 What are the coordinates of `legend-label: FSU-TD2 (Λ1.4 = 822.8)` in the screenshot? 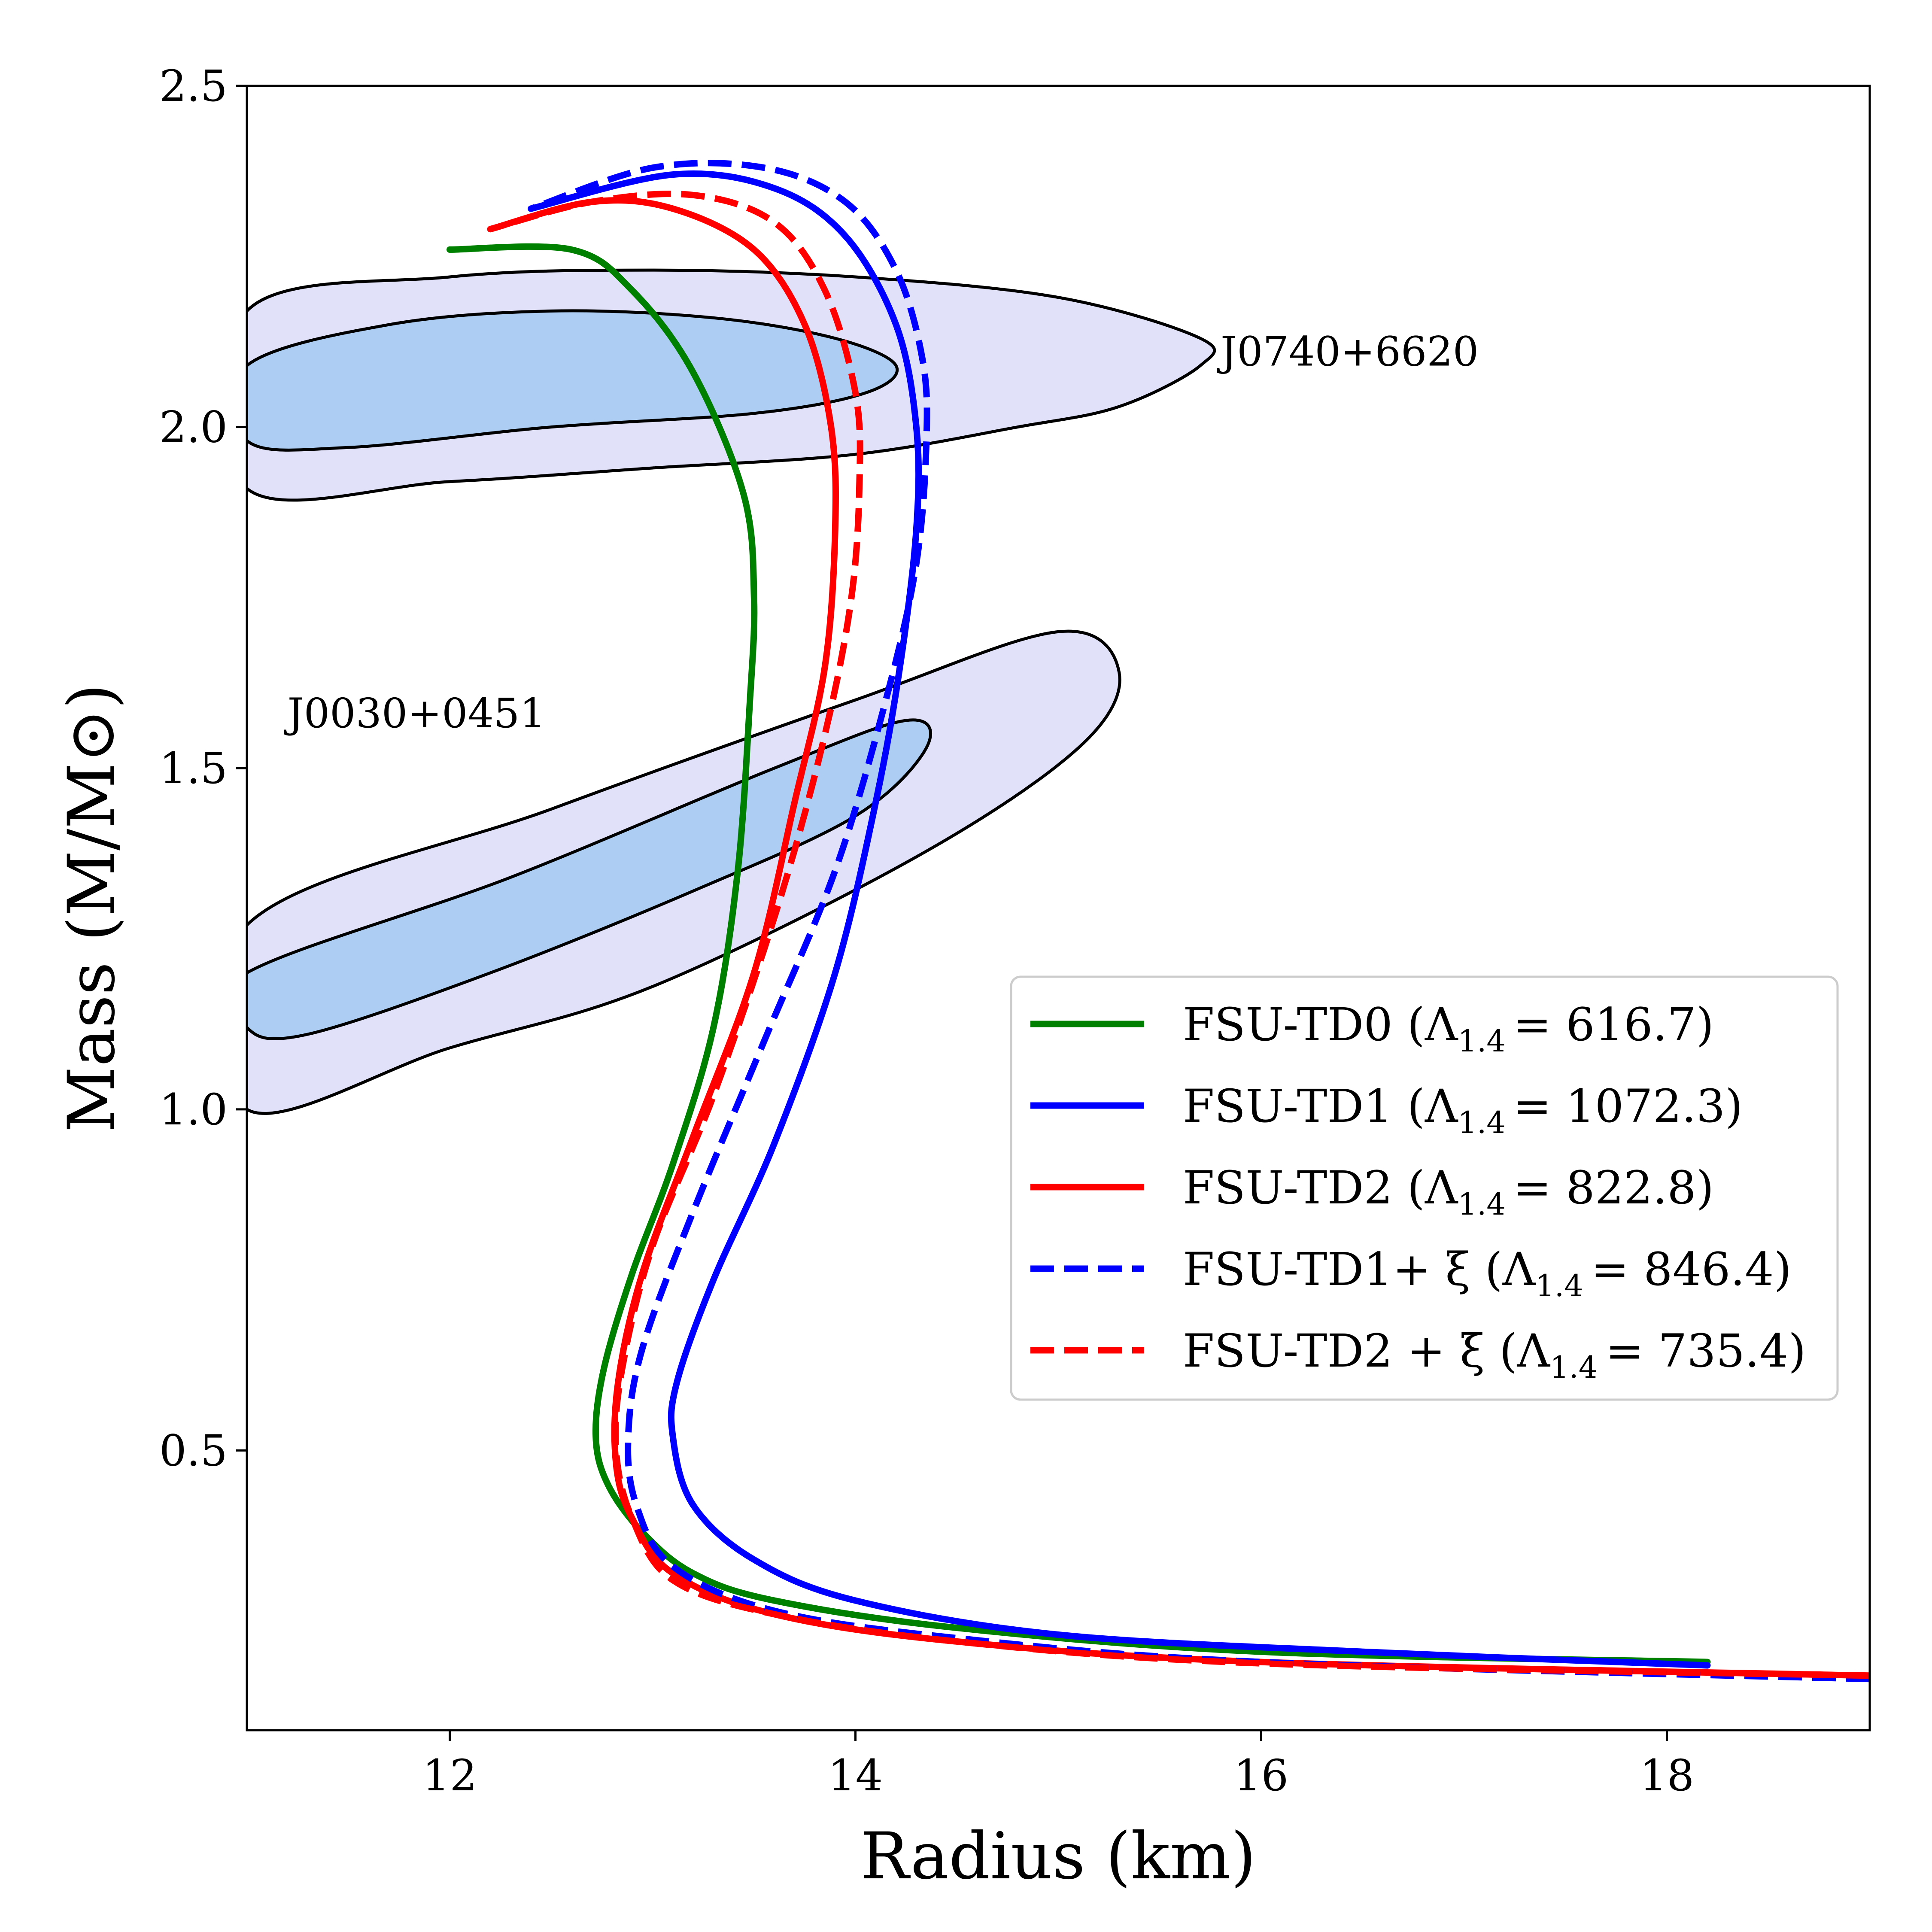 It's located at (1448, 1191).